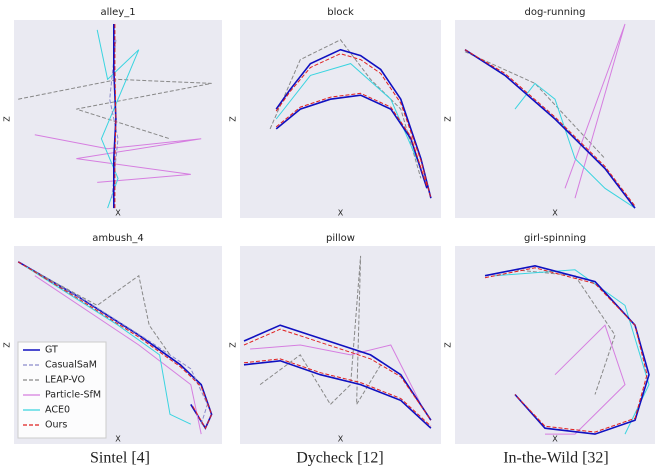  Describe the element at coordinates (556, 458) in the screenshot. I see `caption: In-the-Wild [32]` at that location.